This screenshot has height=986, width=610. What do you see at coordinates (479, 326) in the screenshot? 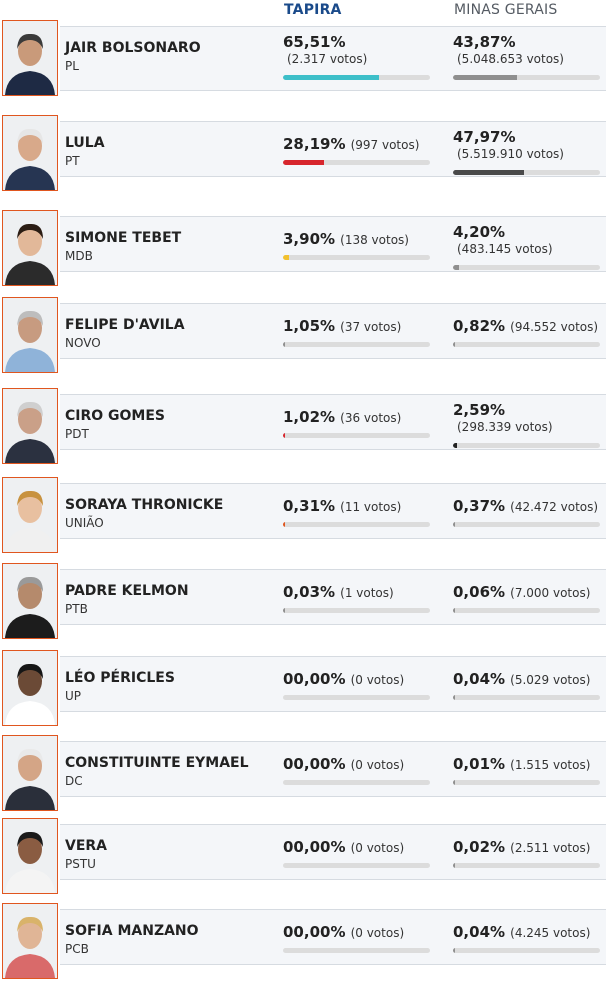
I see `vote-percentage: 0,82%` at bounding box center [479, 326].